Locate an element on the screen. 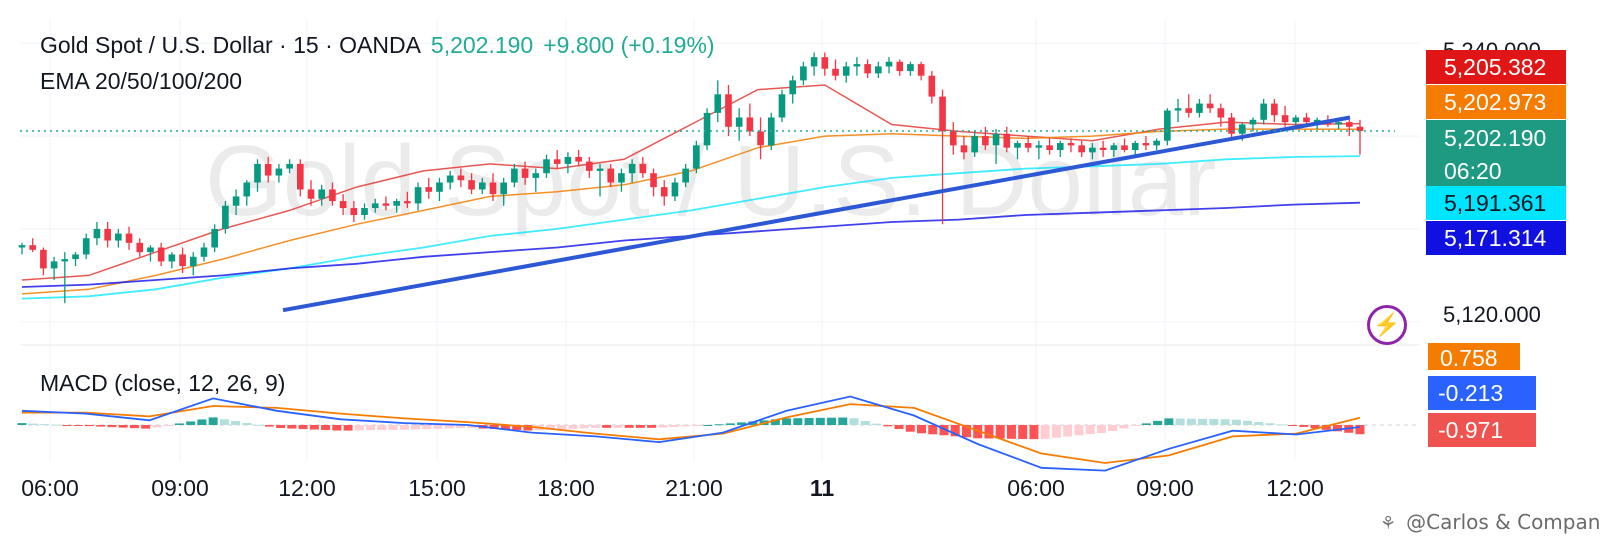  macd-indicator-label: MACD (close, 12, 26, 9) is located at coordinates (163, 383).